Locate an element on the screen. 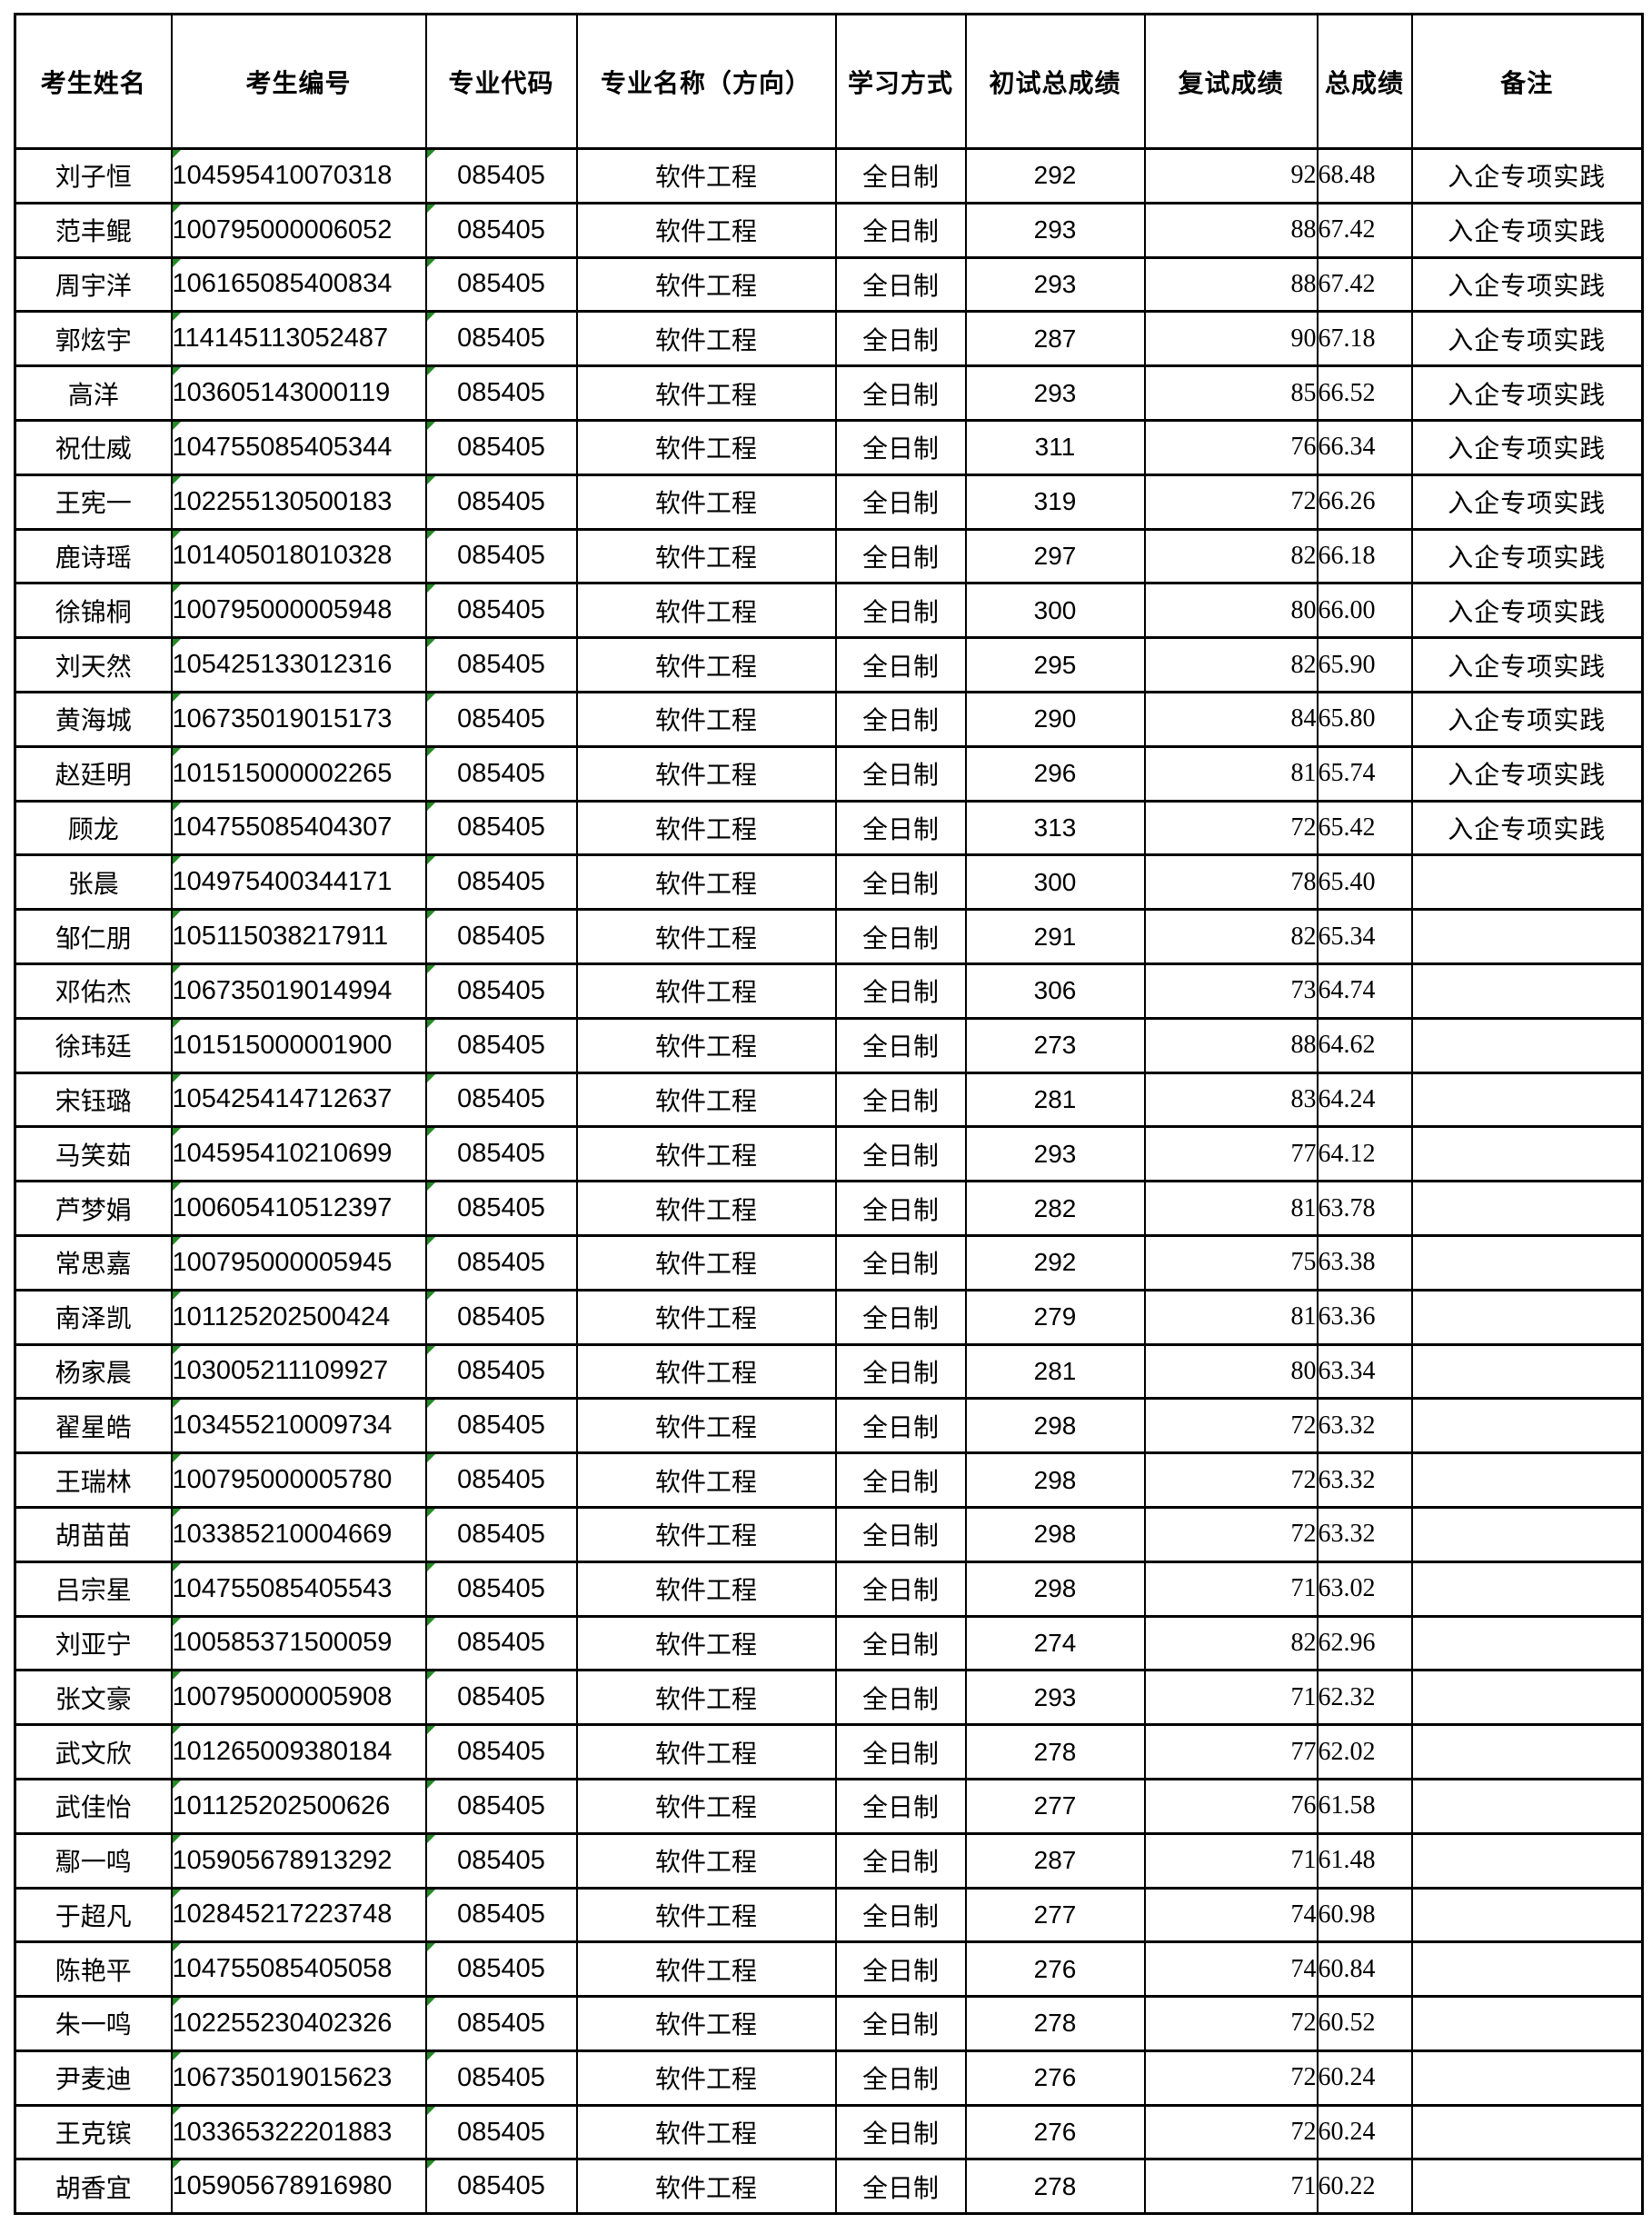  cell-initial-score: 297 is located at coordinates (1055, 556).